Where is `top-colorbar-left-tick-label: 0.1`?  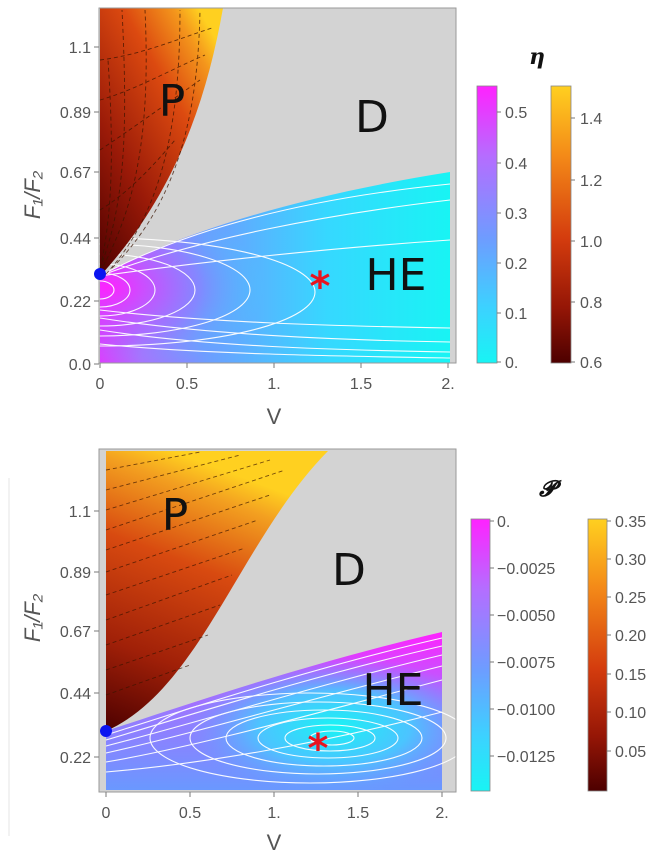 top-colorbar-left-tick-label: 0.1 is located at coordinates (516, 314).